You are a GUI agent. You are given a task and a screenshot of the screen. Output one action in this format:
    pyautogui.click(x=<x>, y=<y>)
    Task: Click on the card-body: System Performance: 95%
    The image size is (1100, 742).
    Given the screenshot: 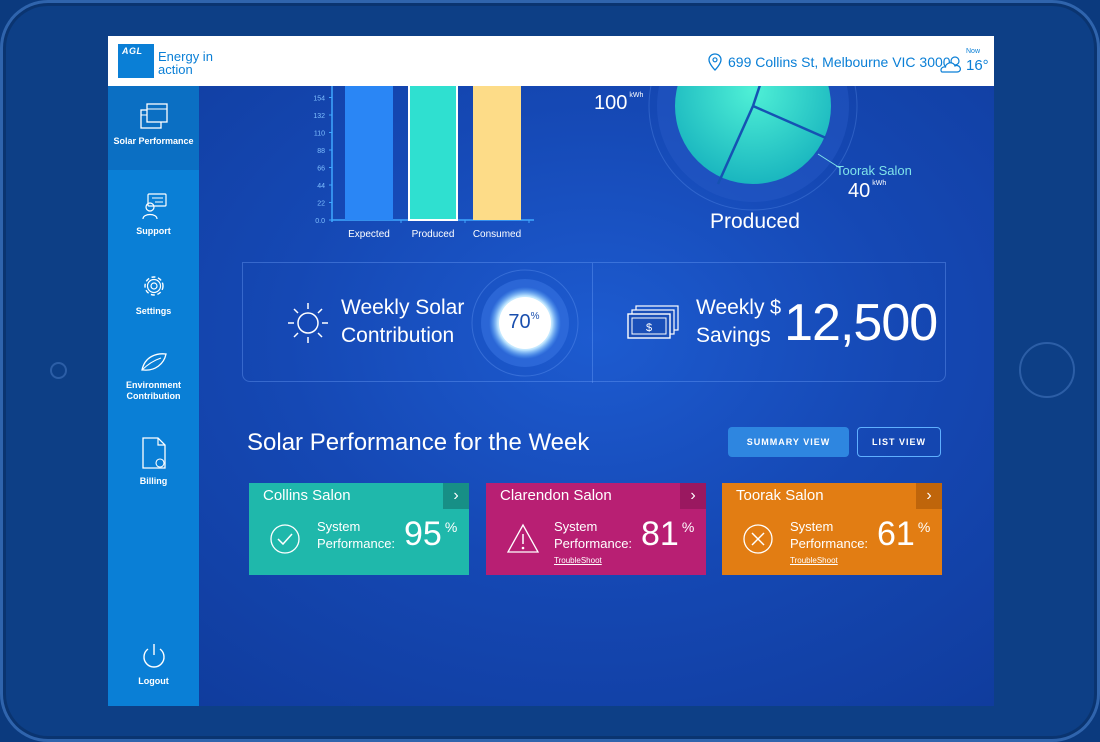 What is the action you would take?
    pyautogui.click(x=359, y=542)
    